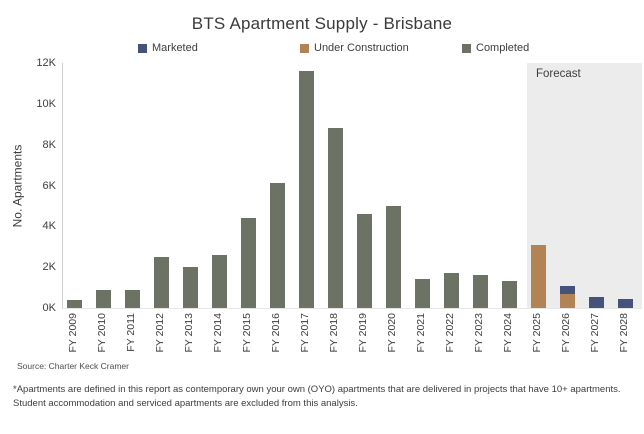  What do you see at coordinates (49, 226) in the screenshot?
I see `y-tick-label: 4K` at bounding box center [49, 226].